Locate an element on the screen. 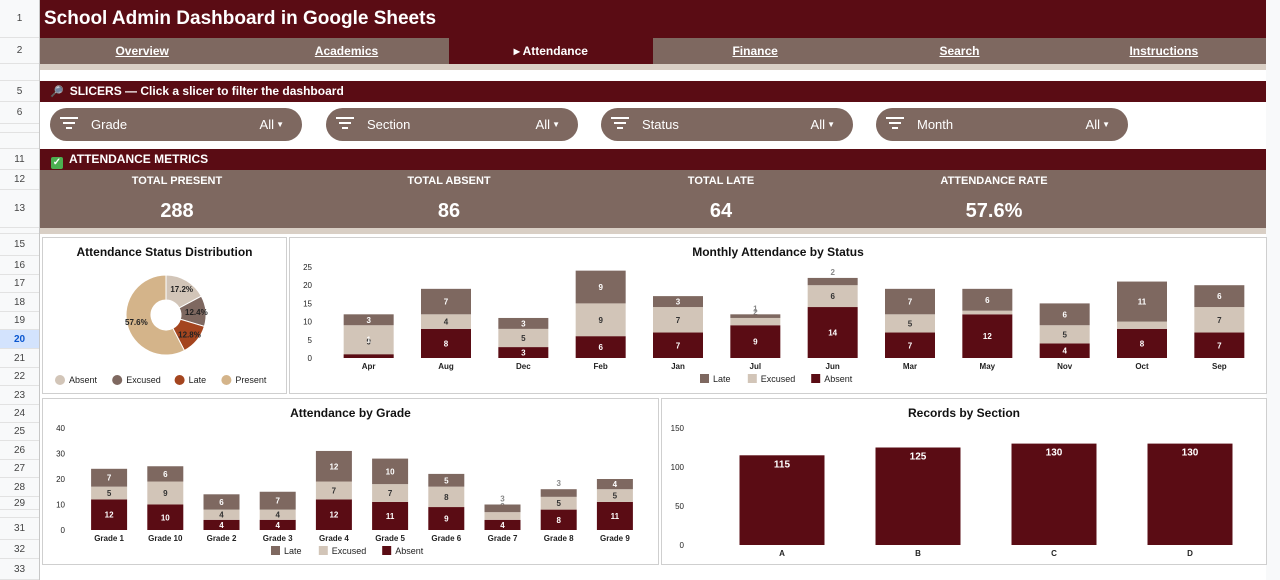  row-number: 20 is located at coordinates (19, 339).